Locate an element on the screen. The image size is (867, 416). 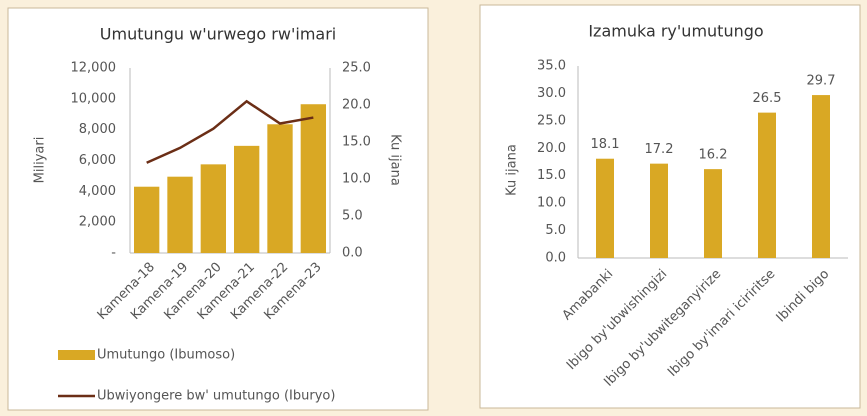
legend-swatch is located at coordinates (76, 355).